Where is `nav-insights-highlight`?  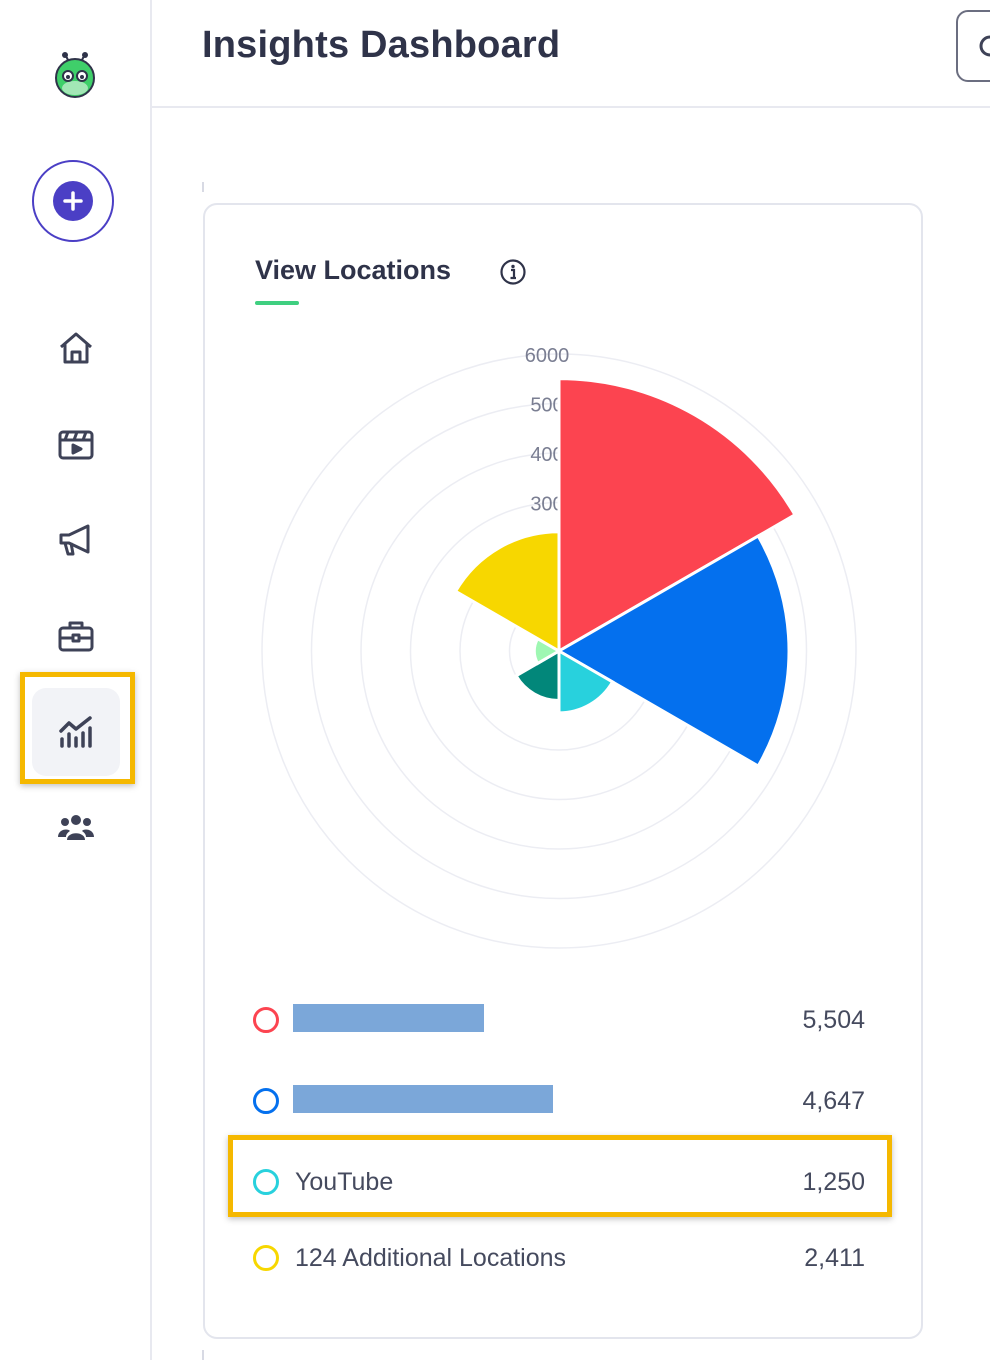
nav-insights-highlight is located at coordinates (77, 728).